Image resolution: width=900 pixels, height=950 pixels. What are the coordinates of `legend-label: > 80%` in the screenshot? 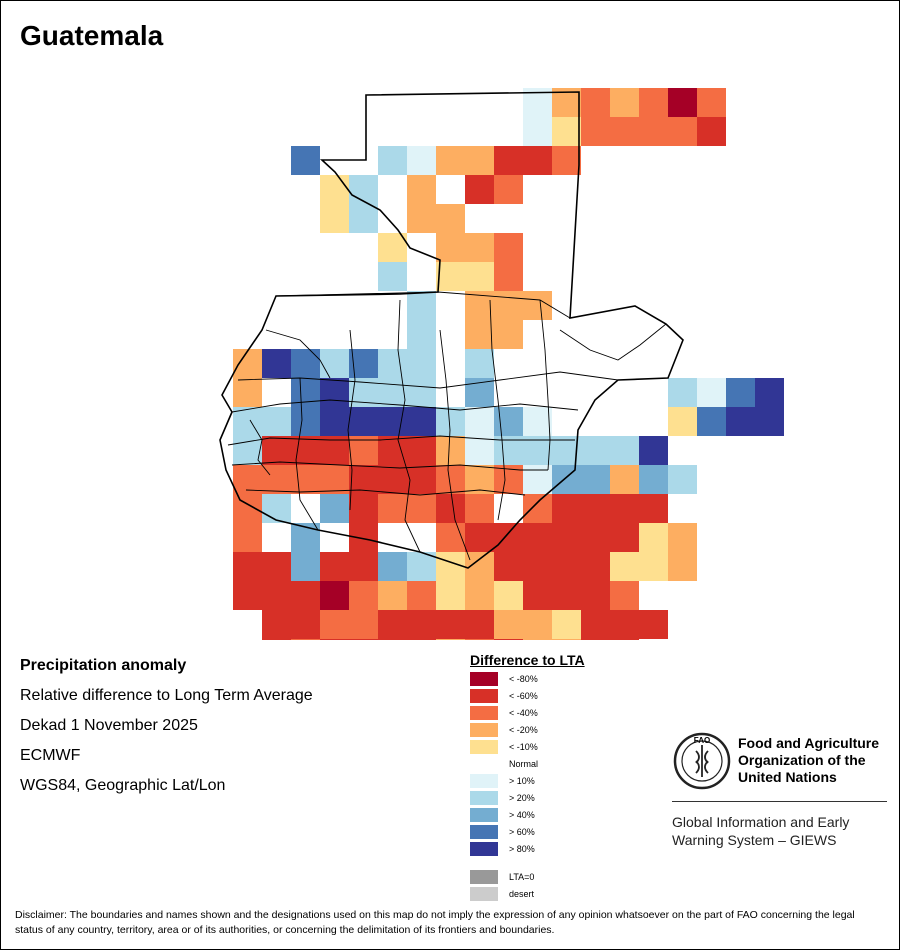 It's located at (522, 849).